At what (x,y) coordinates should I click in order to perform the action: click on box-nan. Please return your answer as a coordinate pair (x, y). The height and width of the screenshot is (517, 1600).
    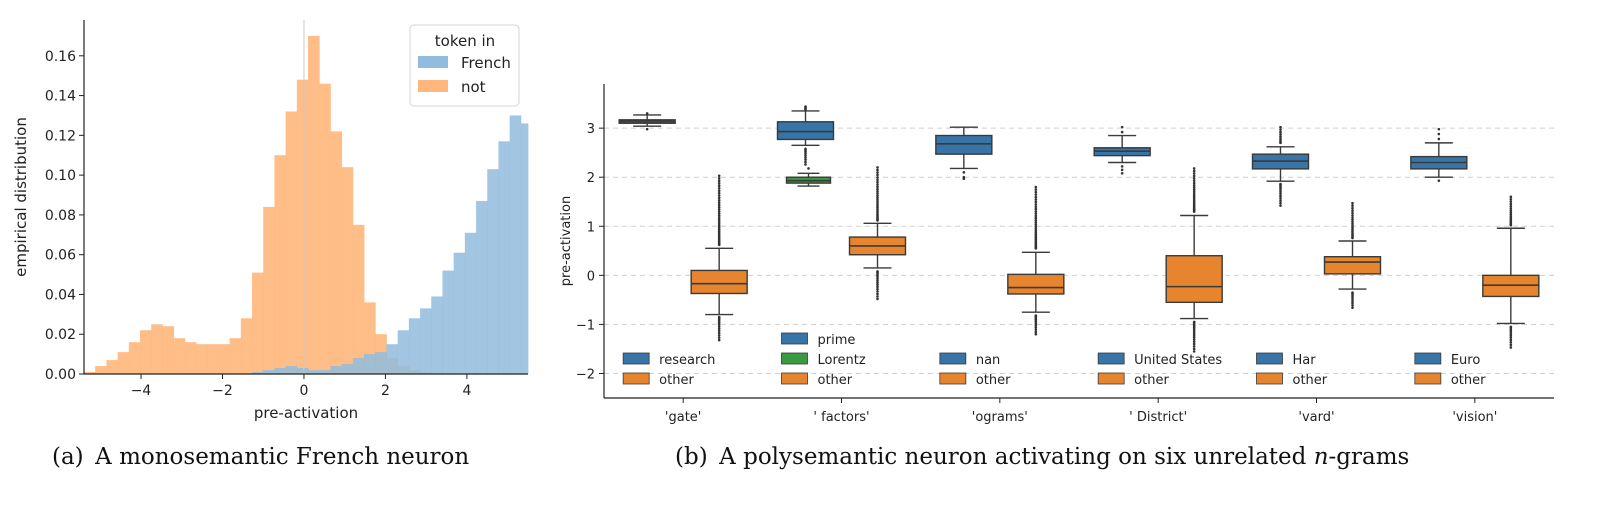
    Looking at the image, I should click on (964, 153).